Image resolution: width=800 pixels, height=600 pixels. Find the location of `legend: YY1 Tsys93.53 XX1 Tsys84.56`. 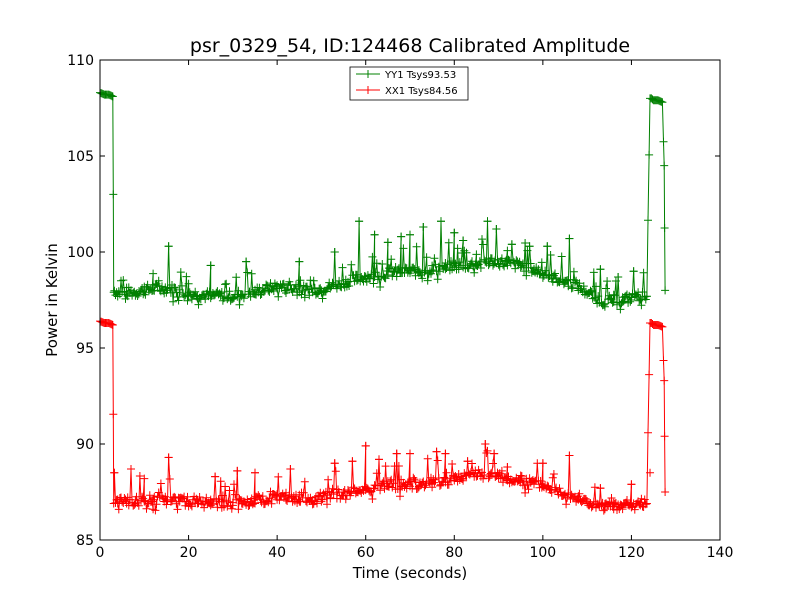

legend: YY1 Tsys93.53 XX1 Tsys84.56 is located at coordinates (409, 83).